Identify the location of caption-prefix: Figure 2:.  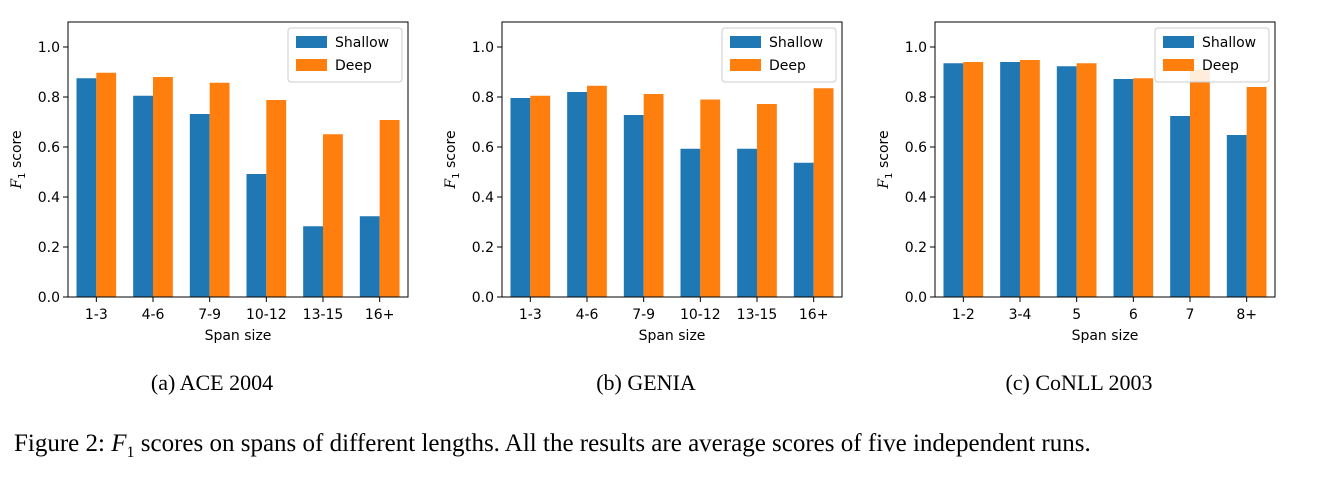
(63, 443).